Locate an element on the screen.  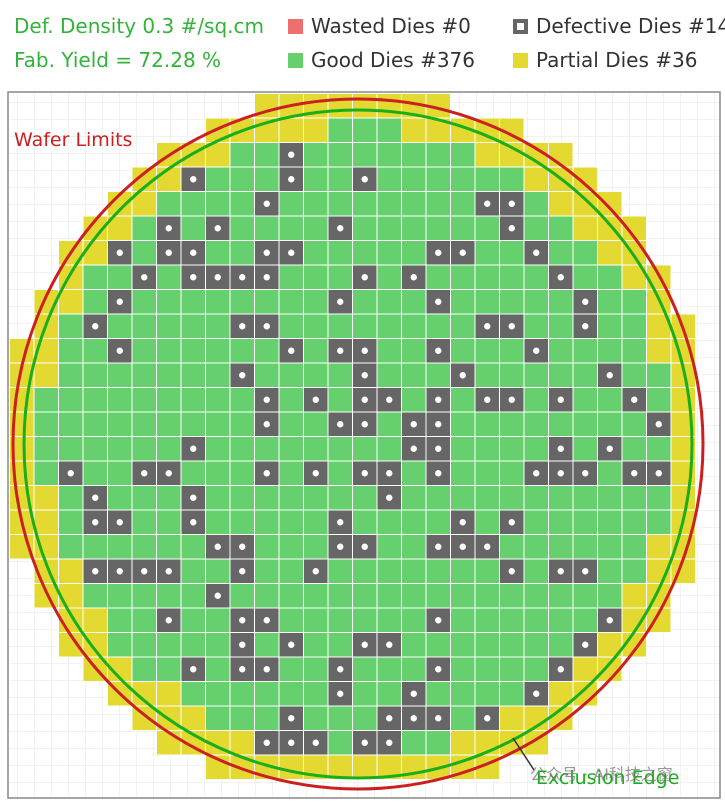
defect-density-label: Def. Density 0.3 #/sq.cm is located at coordinates (139, 26).